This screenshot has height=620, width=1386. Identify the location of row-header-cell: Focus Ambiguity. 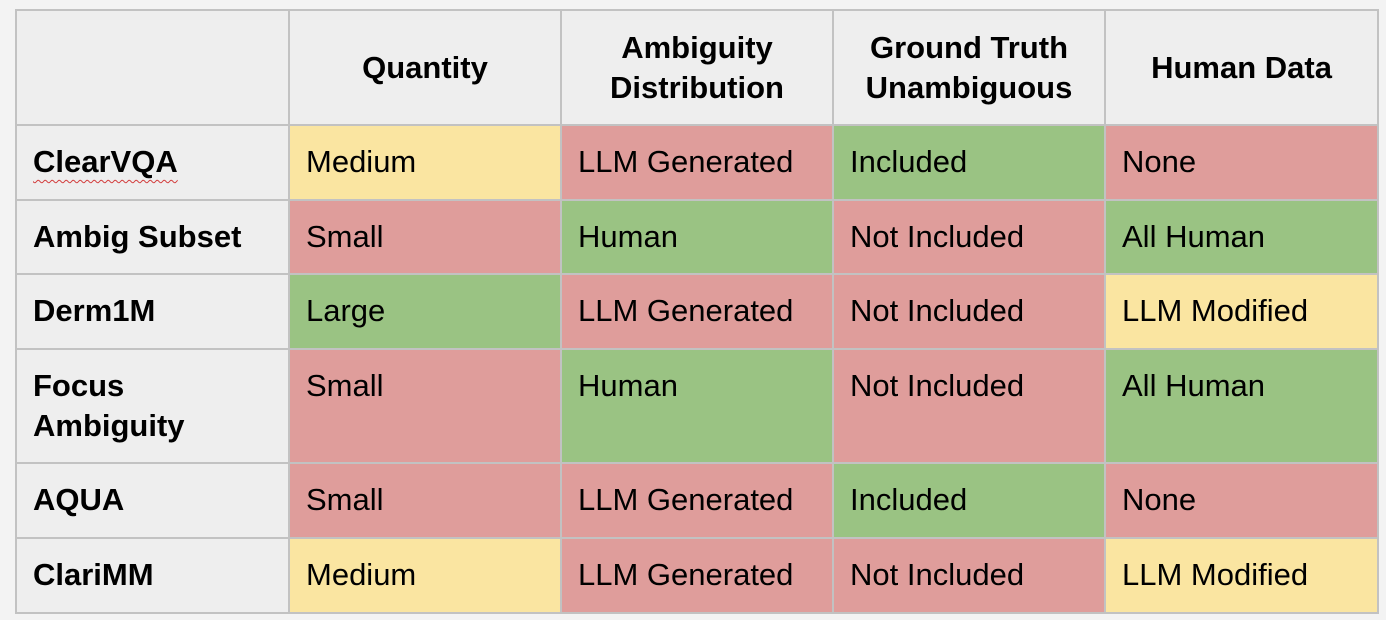
(152, 406).